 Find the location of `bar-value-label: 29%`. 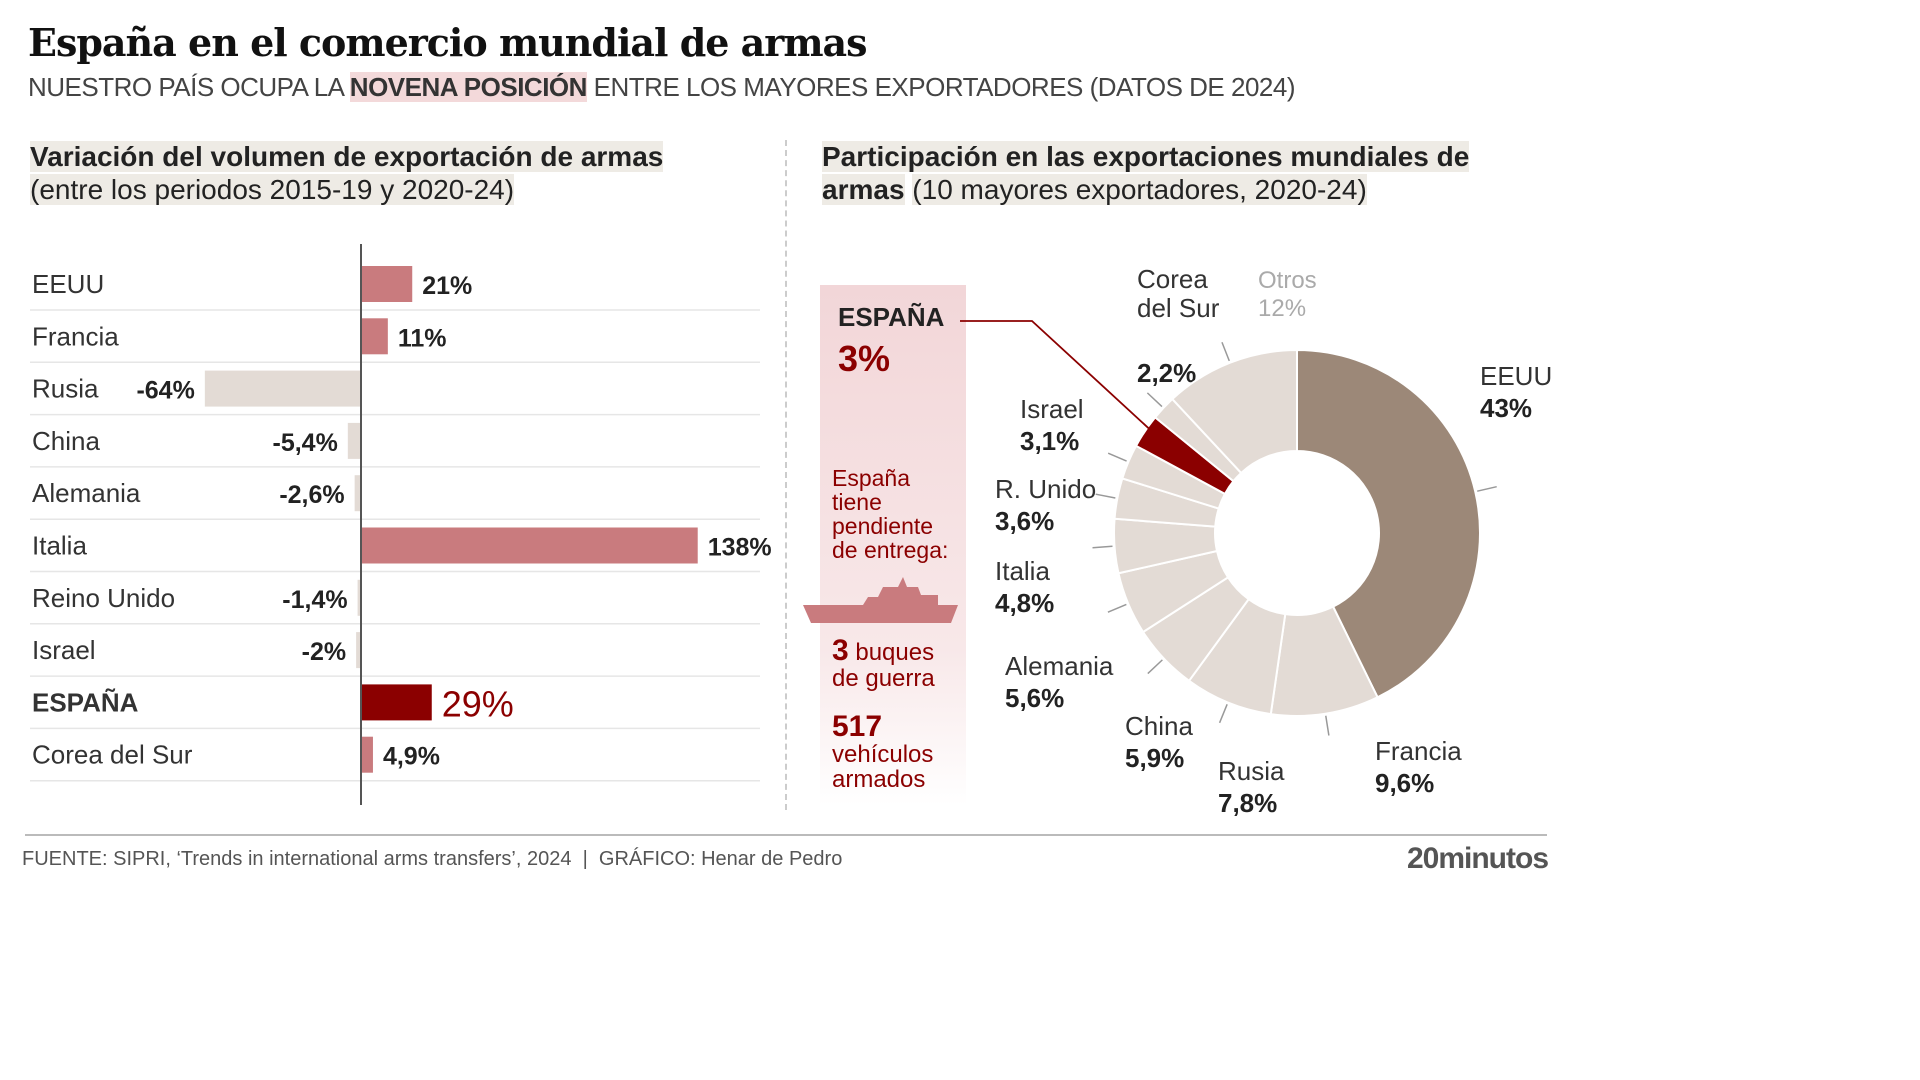

bar-value-label: 29% is located at coordinates (478, 703).